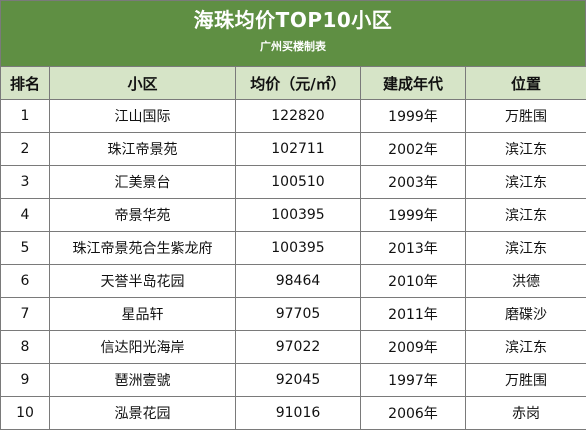 This screenshot has height=430, width=586. I want to click on table-row: 10 泓景花园 91016 2006年 赤岗, so click(293, 413).